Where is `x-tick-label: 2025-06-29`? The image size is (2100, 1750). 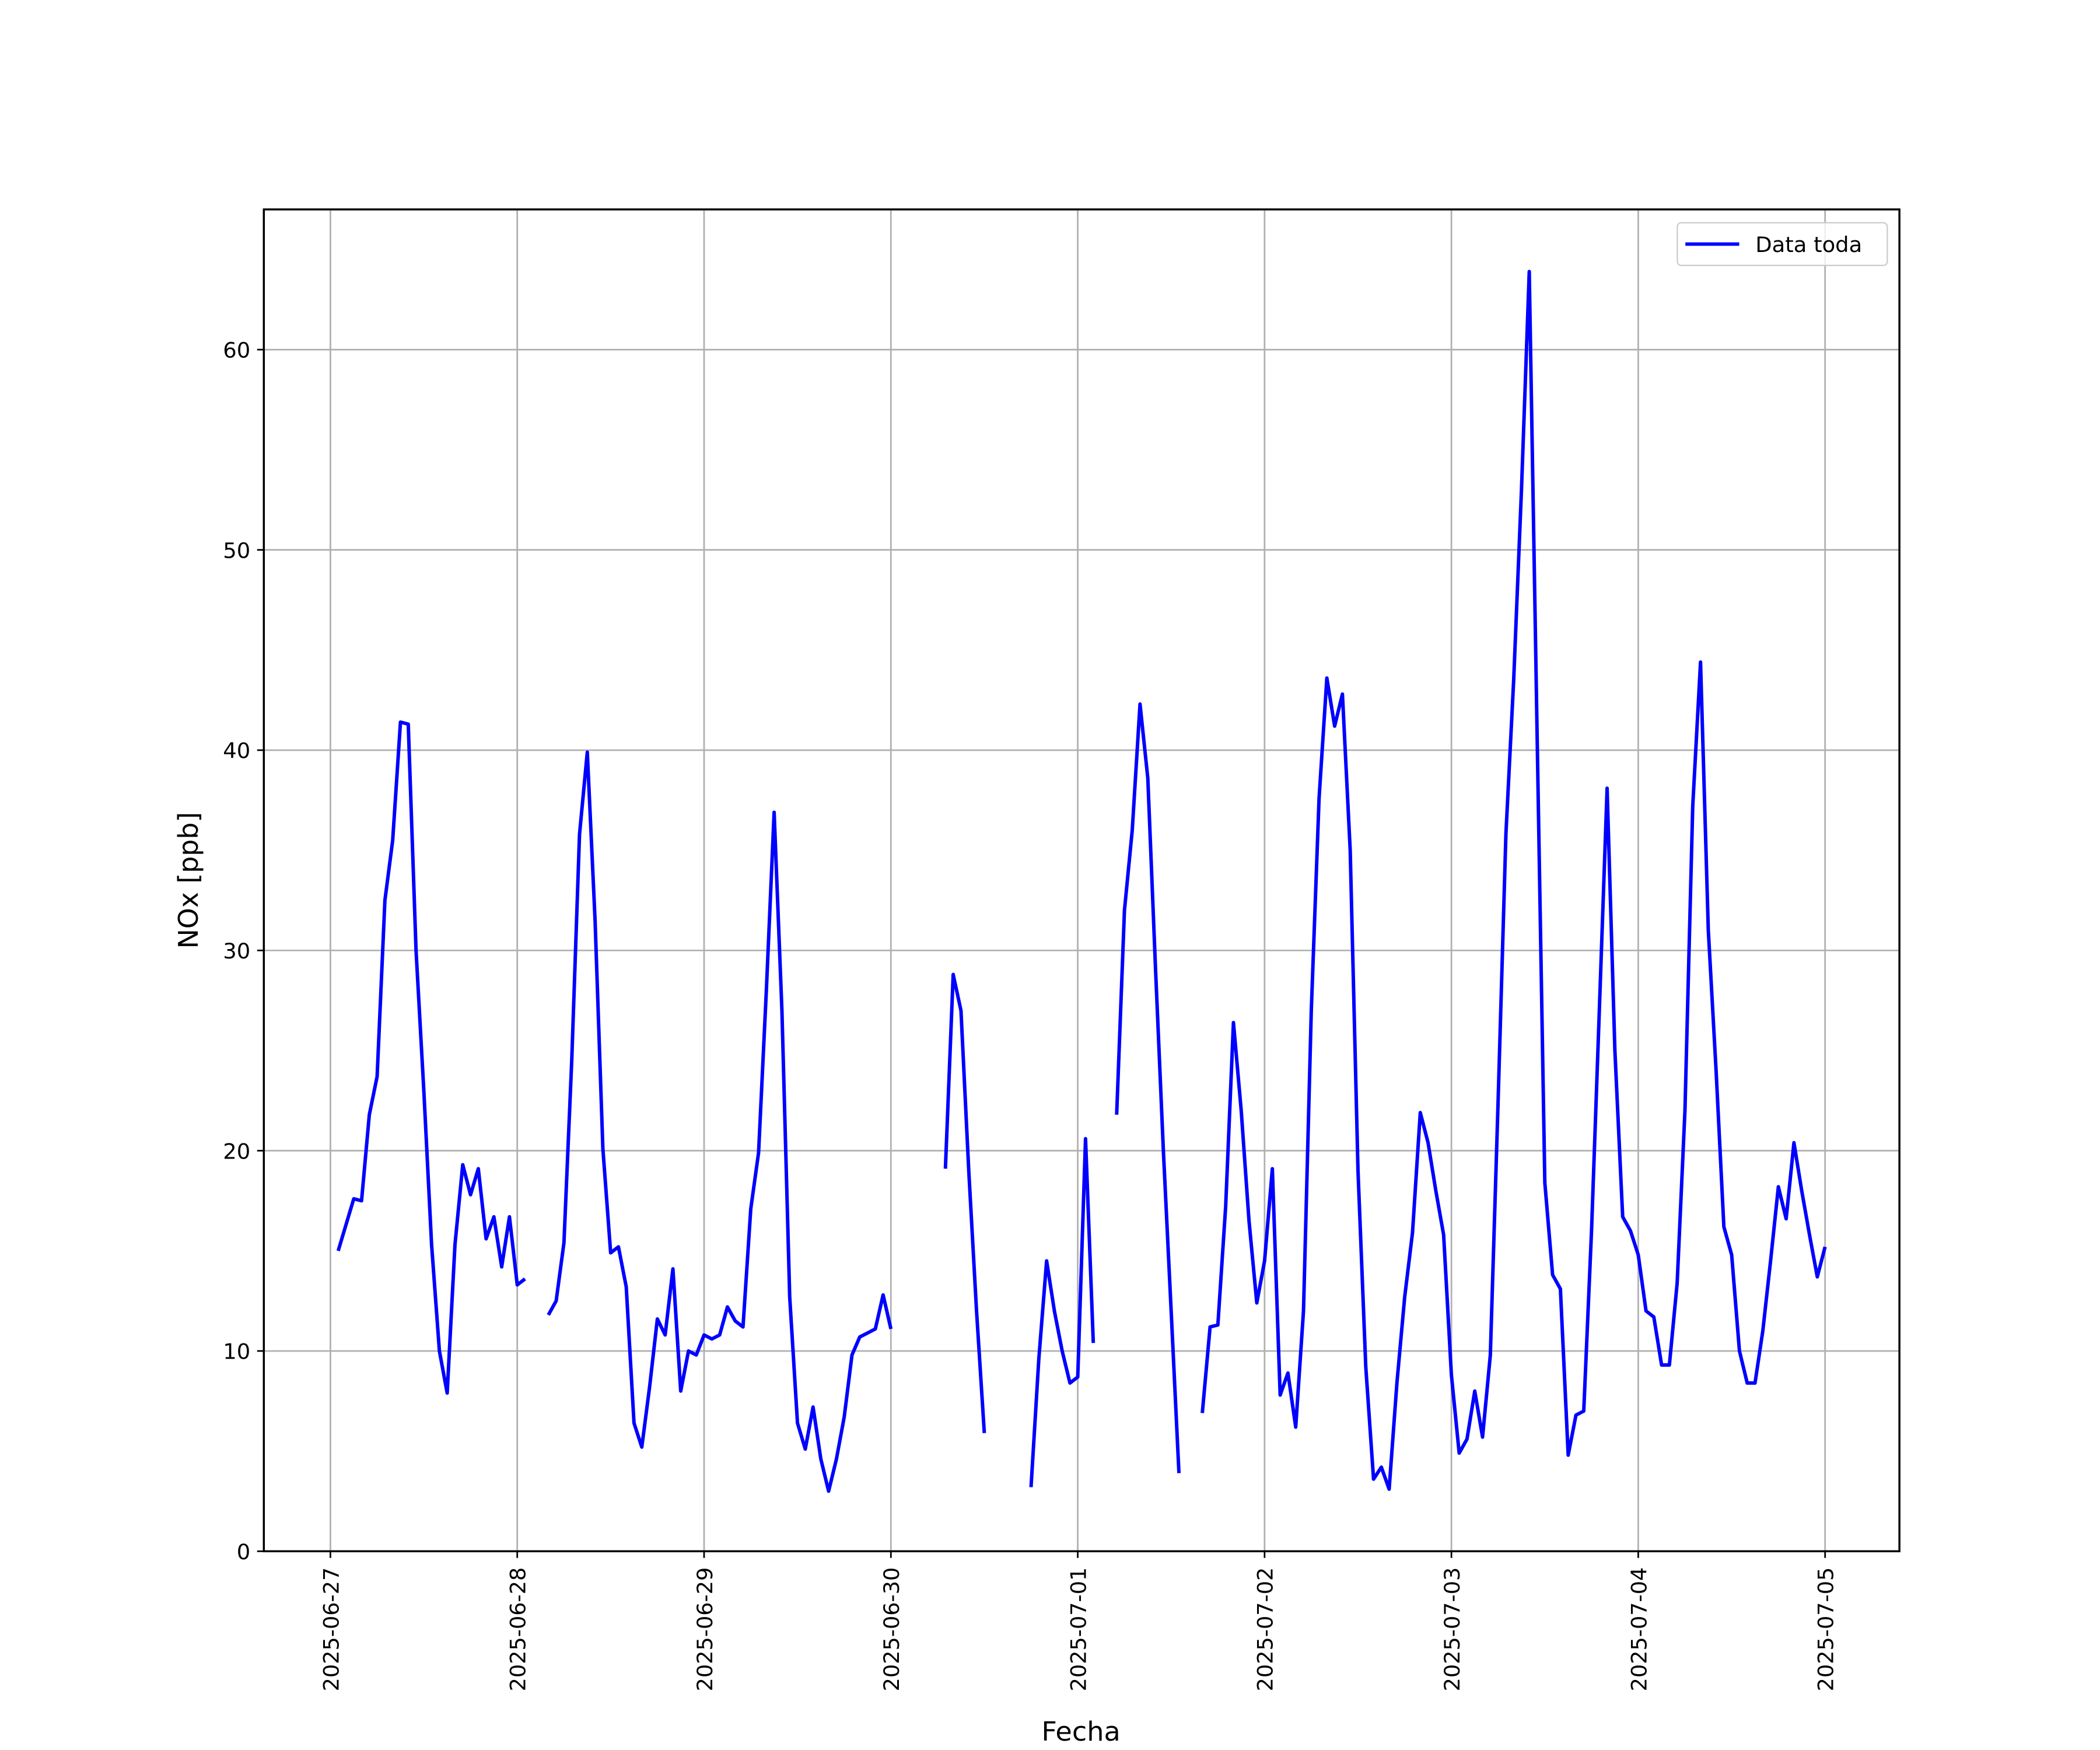 x-tick-label: 2025-06-29 is located at coordinates (705, 1629).